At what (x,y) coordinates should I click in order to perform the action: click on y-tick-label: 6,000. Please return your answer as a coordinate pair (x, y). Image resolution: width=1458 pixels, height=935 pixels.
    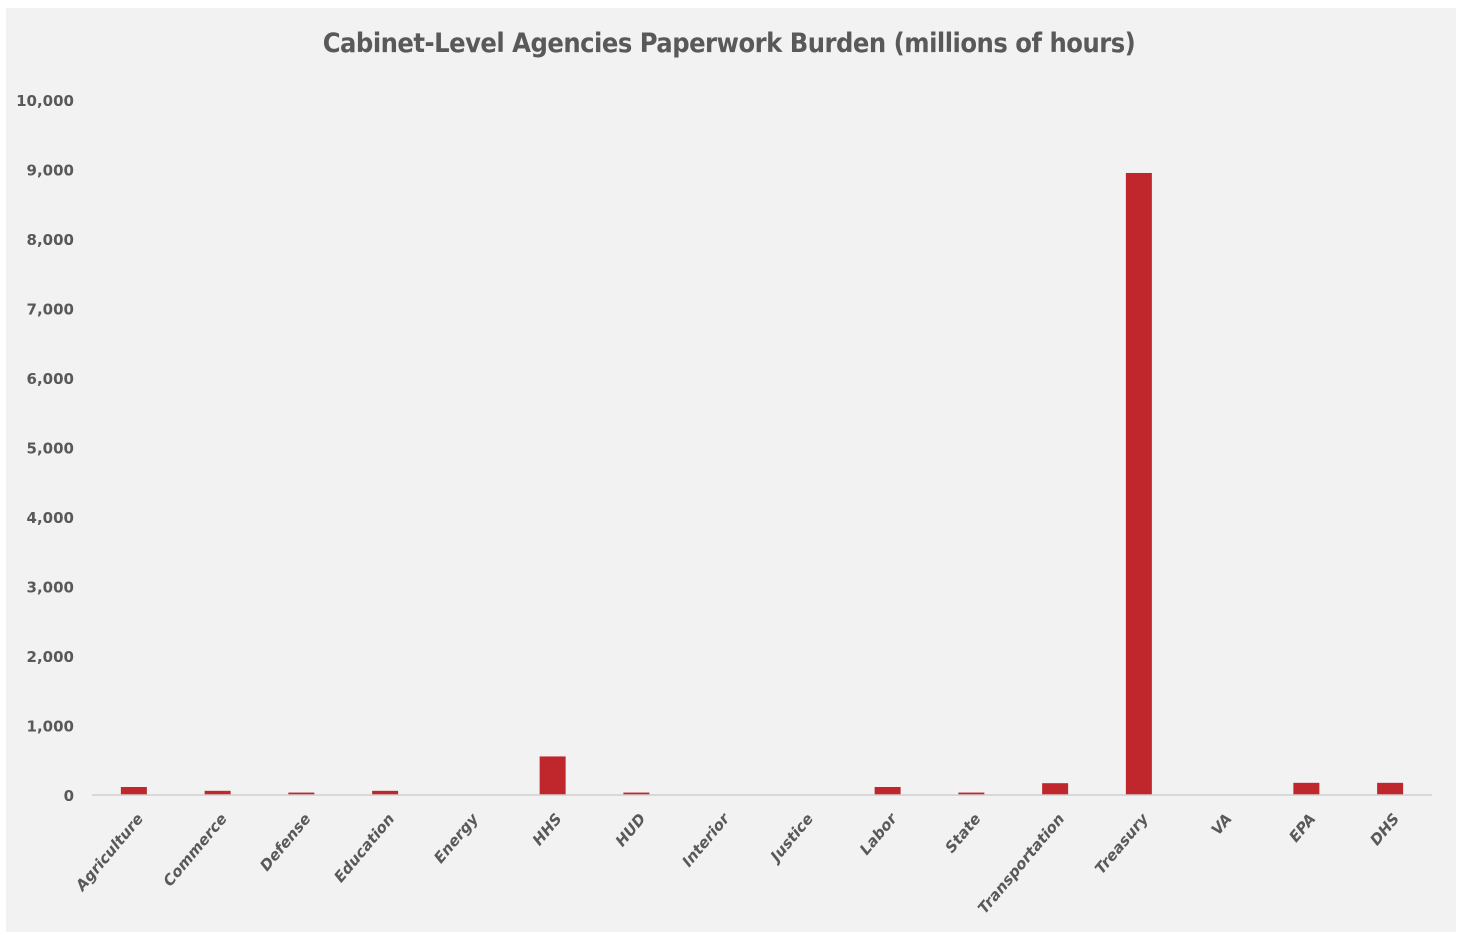
    Looking at the image, I should click on (50, 379).